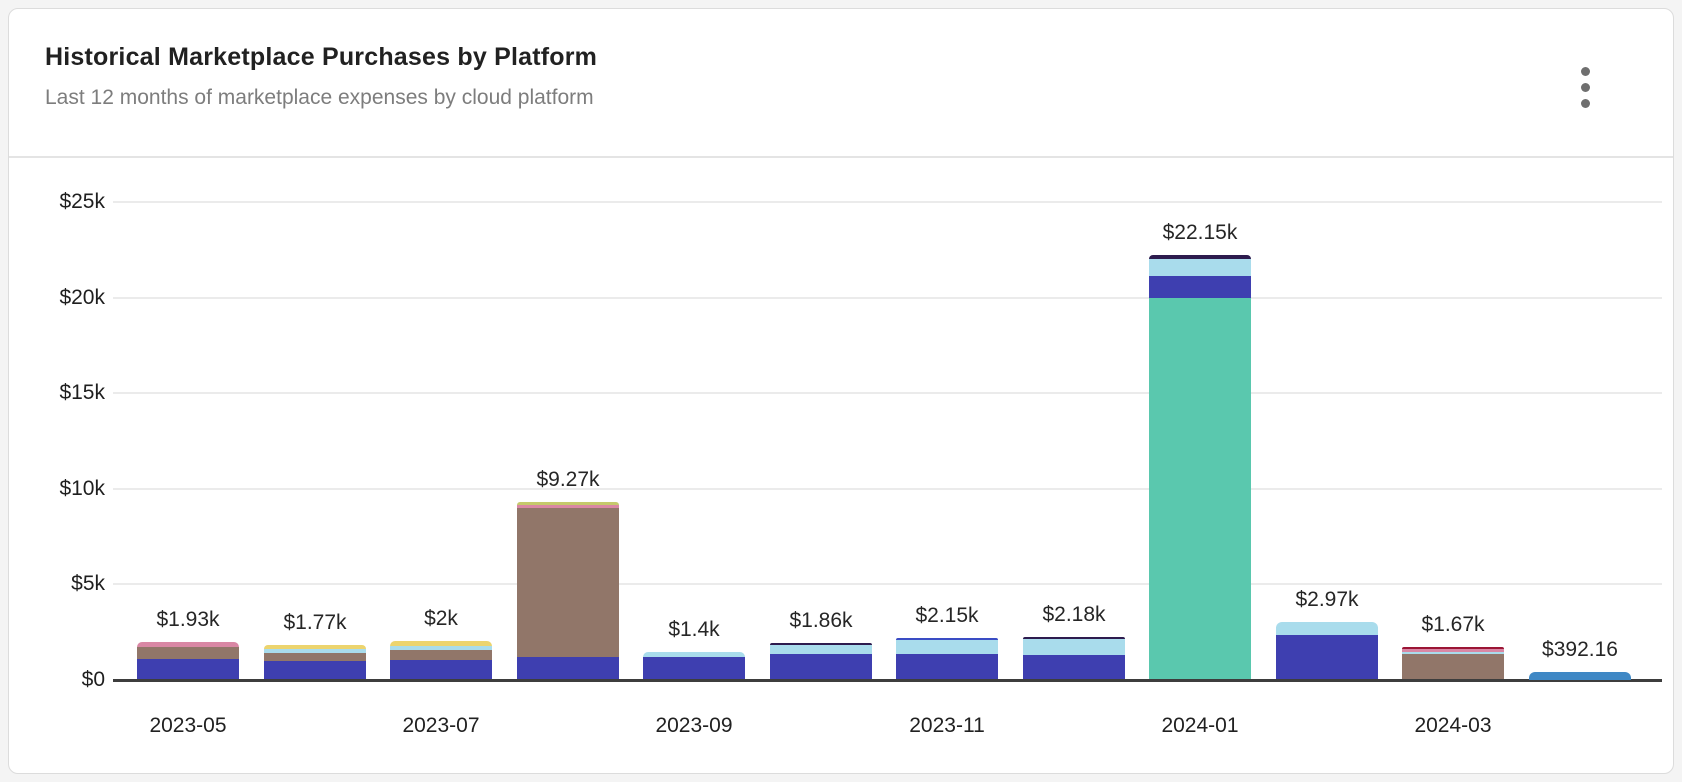  Describe the element at coordinates (82, 201) in the screenshot. I see `y-axis-label: $25k` at that location.